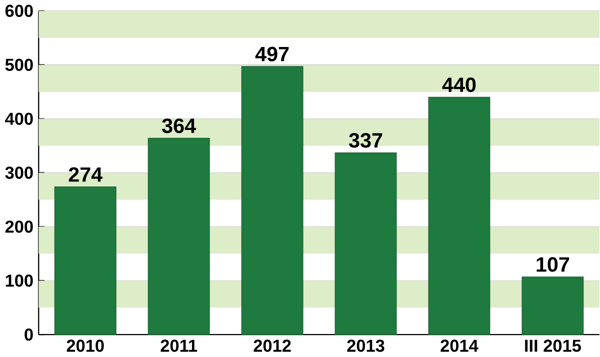  Describe the element at coordinates (85, 346) in the screenshot. I see `x-tick-label: 2010` at that location.